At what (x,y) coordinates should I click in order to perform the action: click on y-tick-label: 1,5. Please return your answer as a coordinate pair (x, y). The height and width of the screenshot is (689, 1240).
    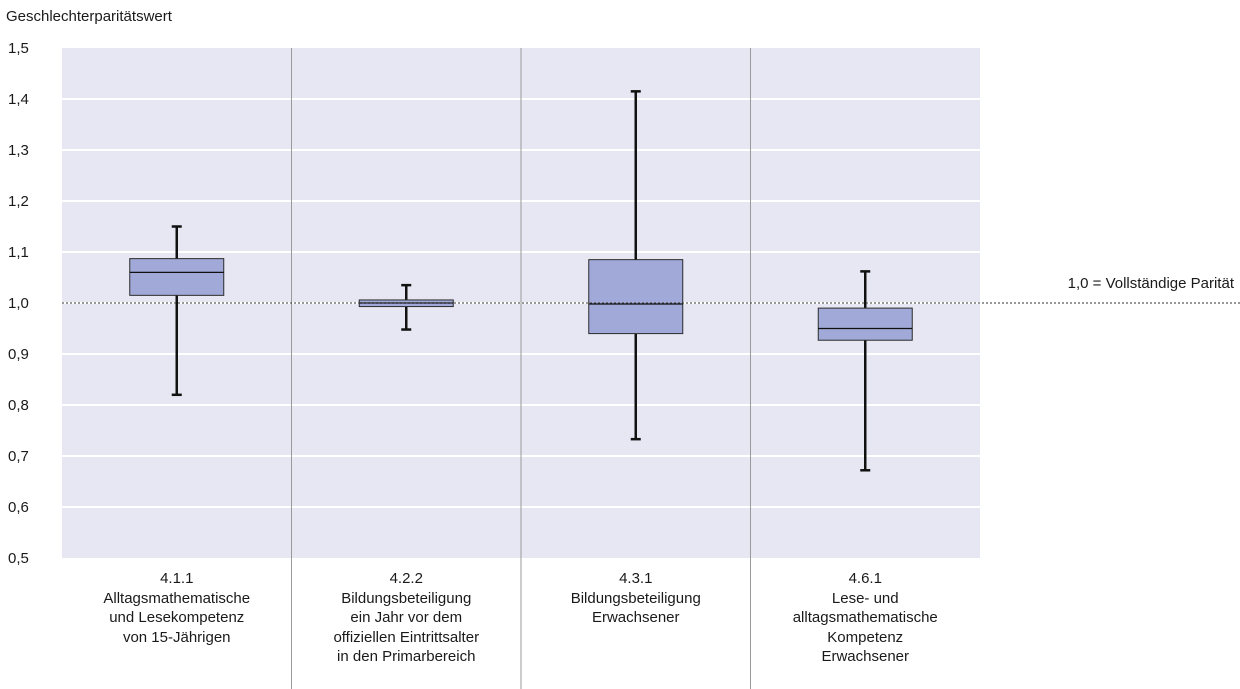
    Looking at the image, I should click on (18, 48).